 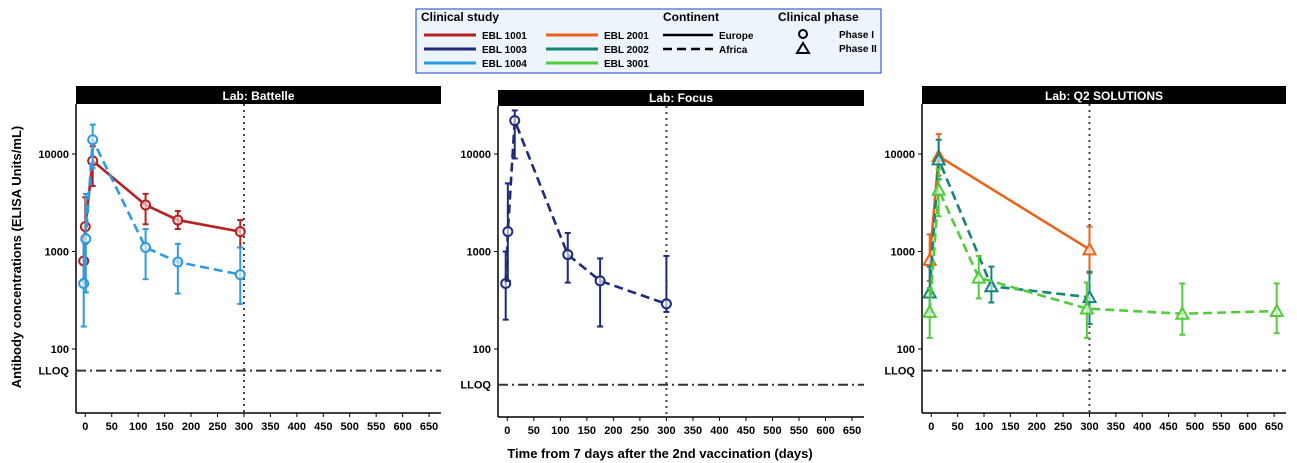 I want to click on series-ebl-2001, so click(x=1010, y=207).